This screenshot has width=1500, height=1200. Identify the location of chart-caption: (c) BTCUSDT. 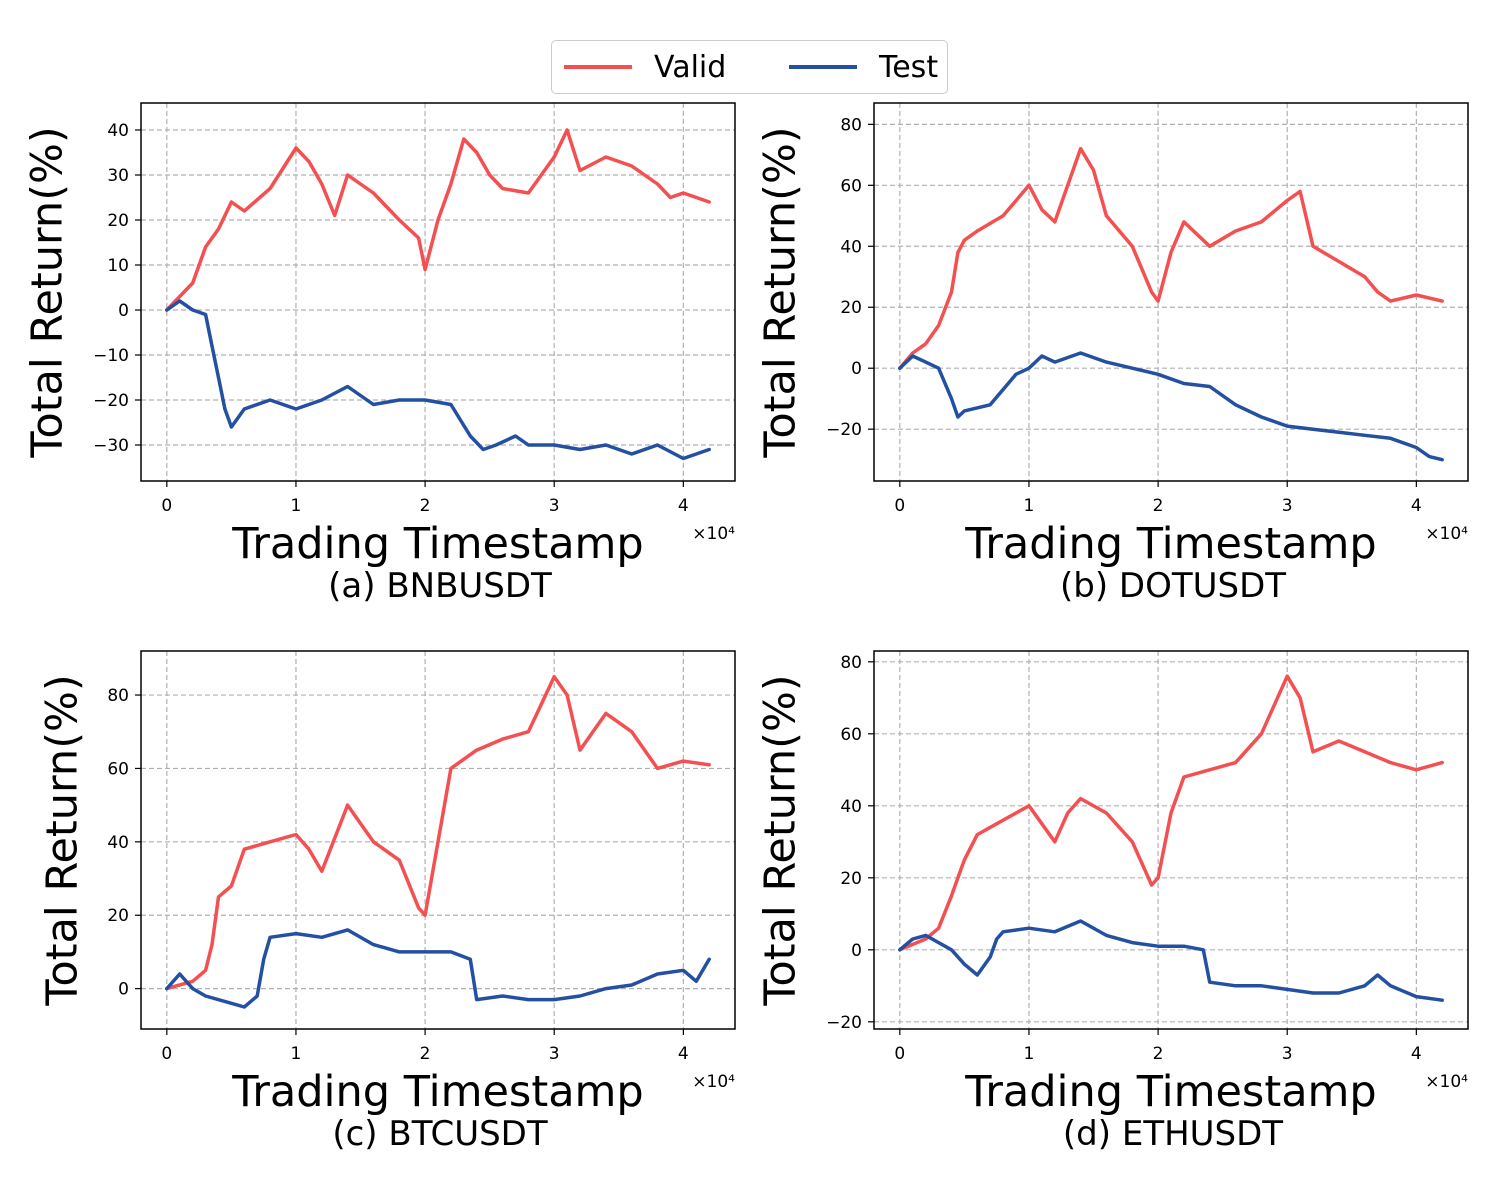
(440, 1134).